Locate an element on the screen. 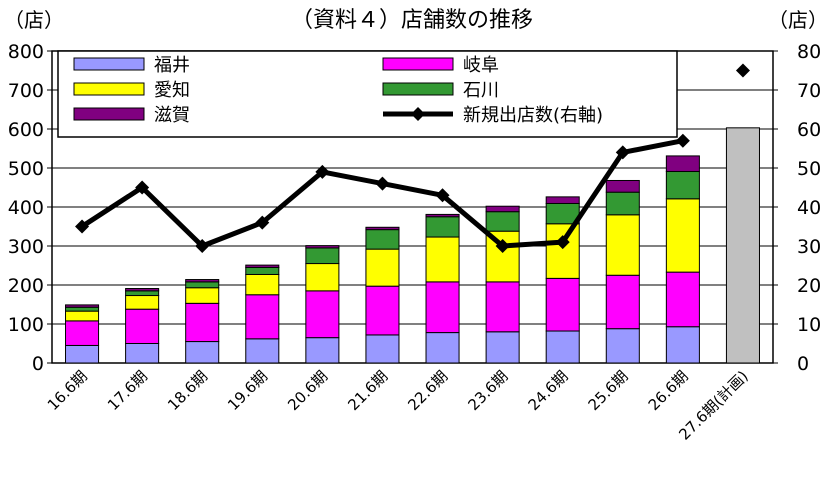 The height and width of the screenshot is (486, 824). x-tick-label: 22.6期 is located at coordinates (427, 390).